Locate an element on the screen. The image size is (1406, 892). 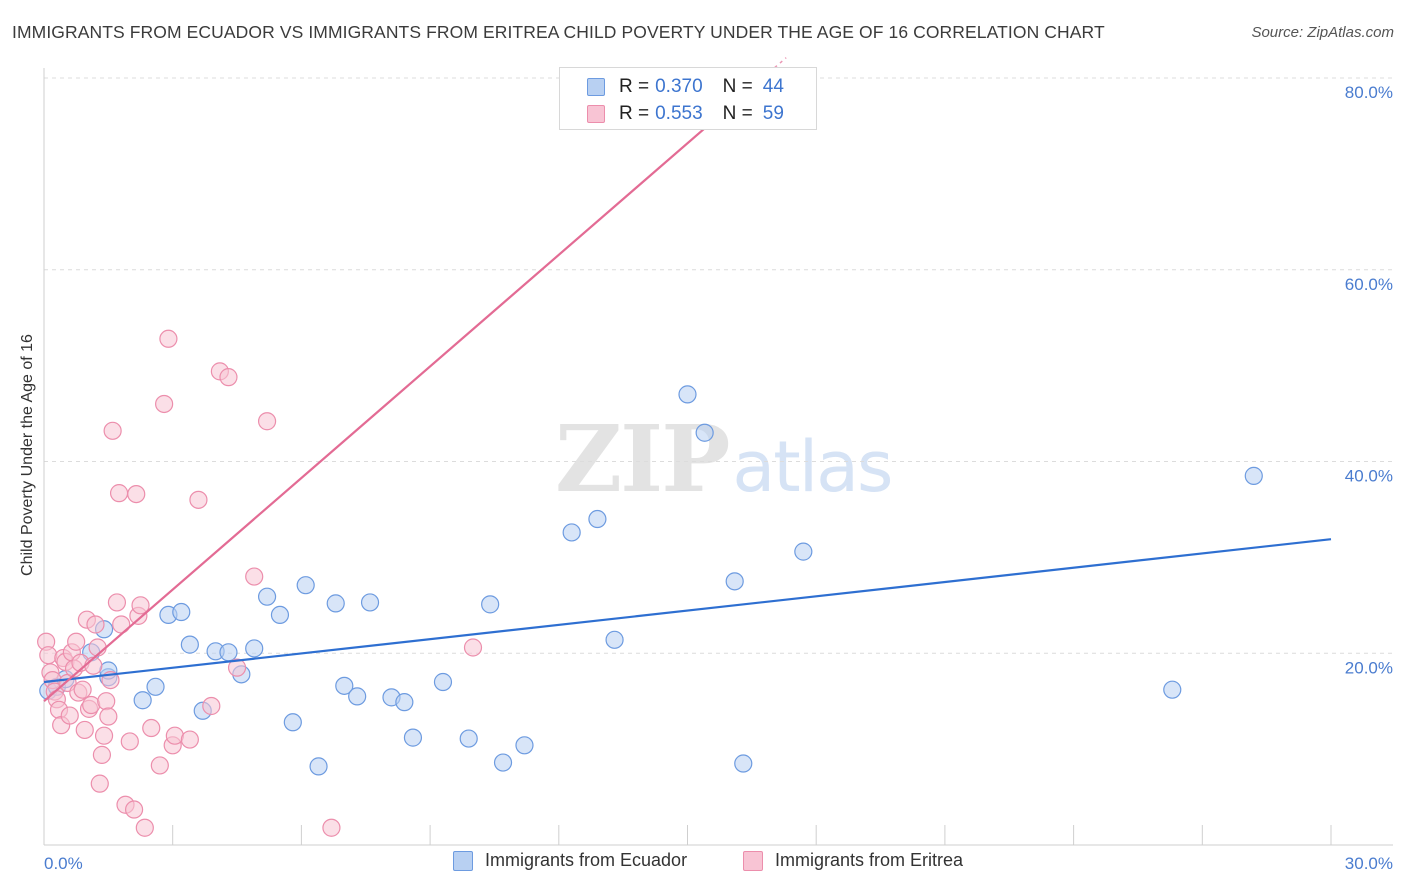
legend-r-value-ecuador: 0.370 is located at coordinates (679, 86).